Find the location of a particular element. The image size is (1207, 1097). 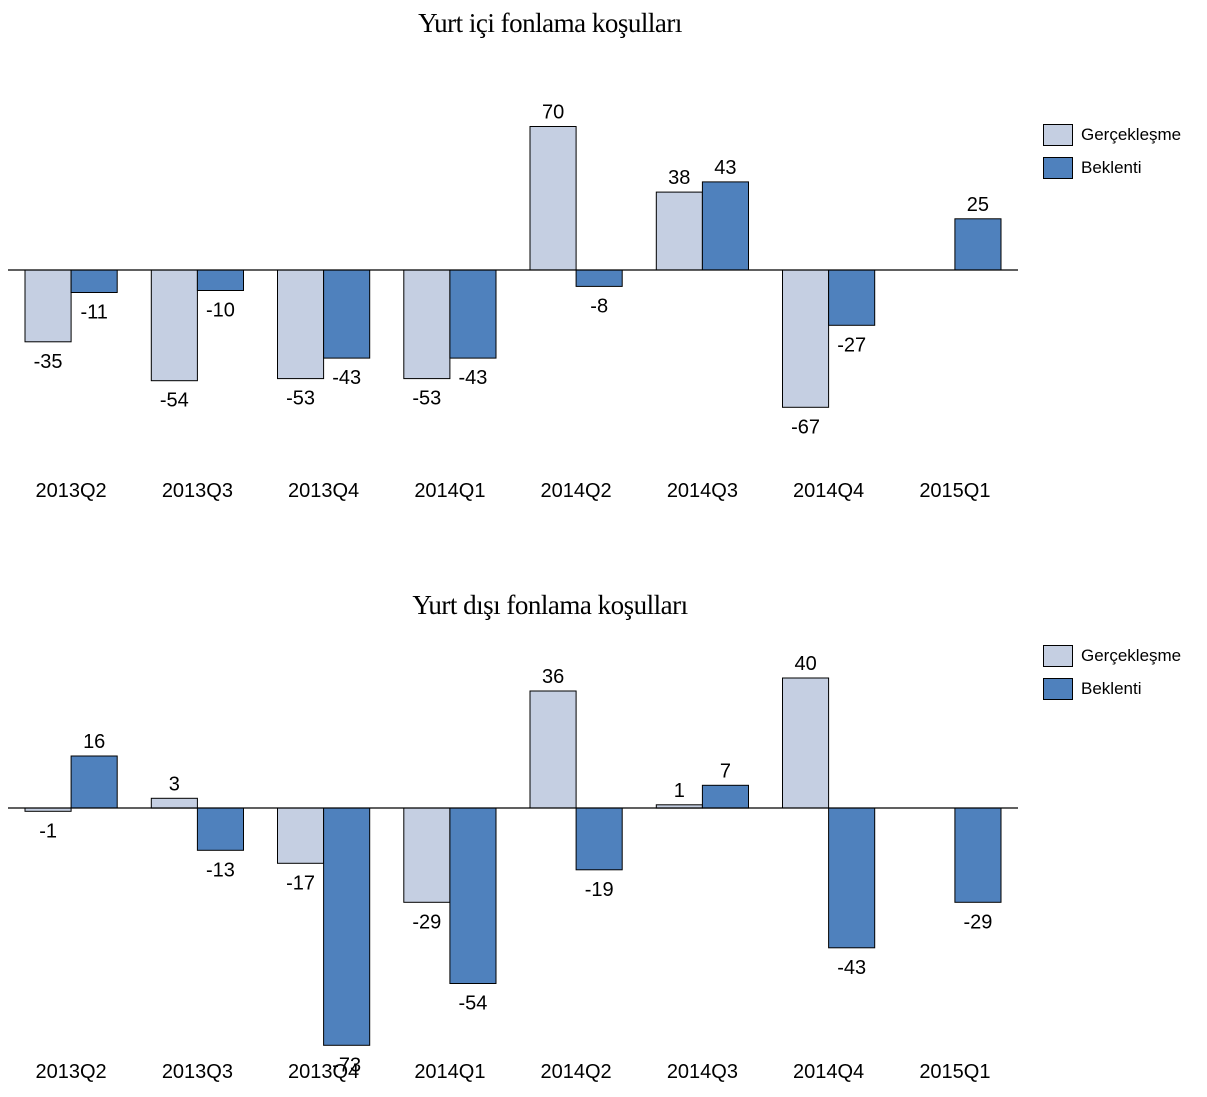

chart-title: Yurt dışı fonlama koşulları is located at coordinates (550, 605).